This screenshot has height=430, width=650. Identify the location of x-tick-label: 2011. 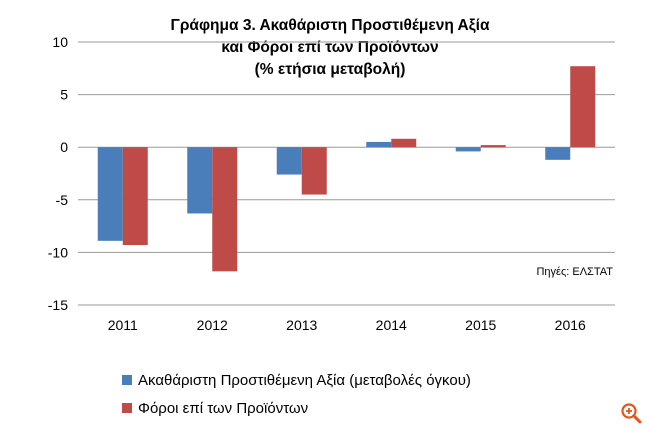
(123, 325).